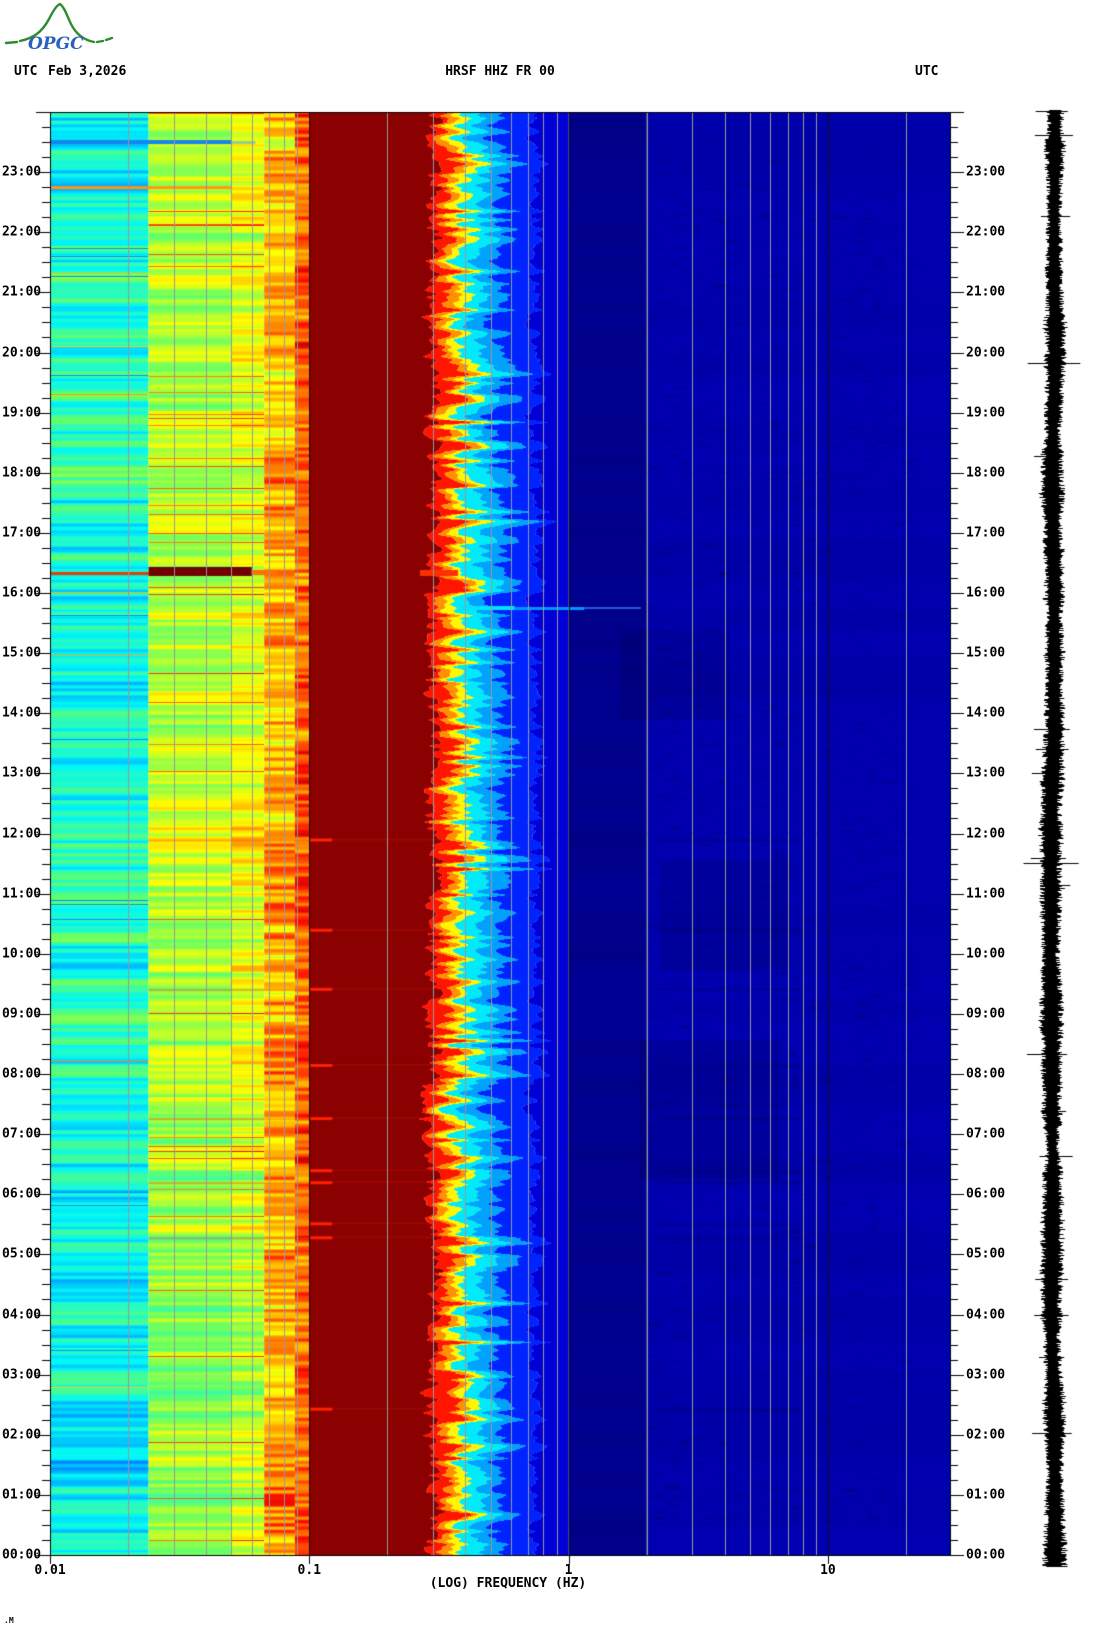  What do you see at coordinates (986, 352) in the screenshot?
I see `y-axis-label-right: 20:00` at bounding box center [986, 352].